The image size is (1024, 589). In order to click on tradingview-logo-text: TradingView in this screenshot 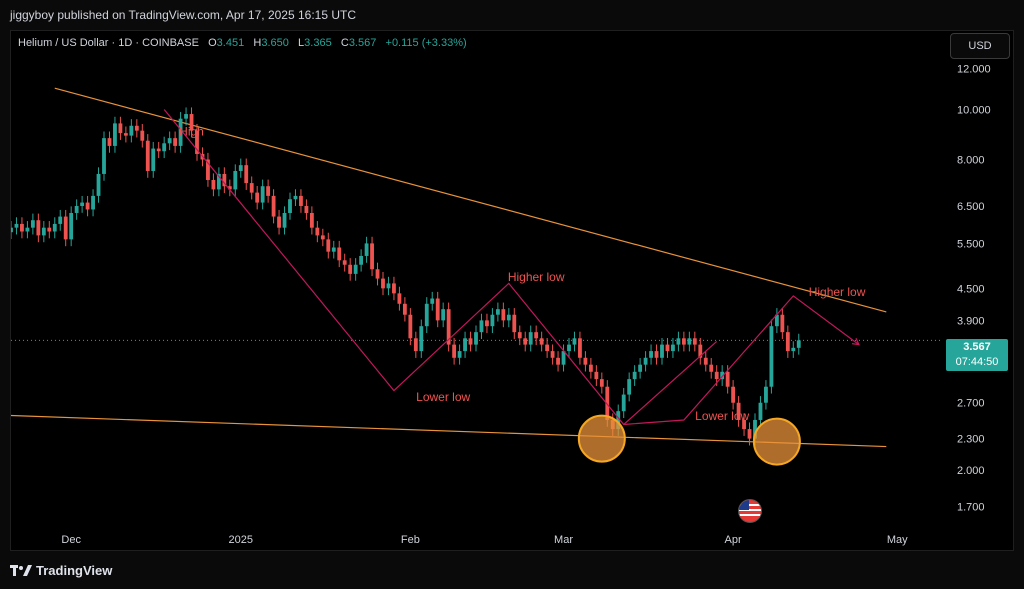, I will do `click(74, 570)`.